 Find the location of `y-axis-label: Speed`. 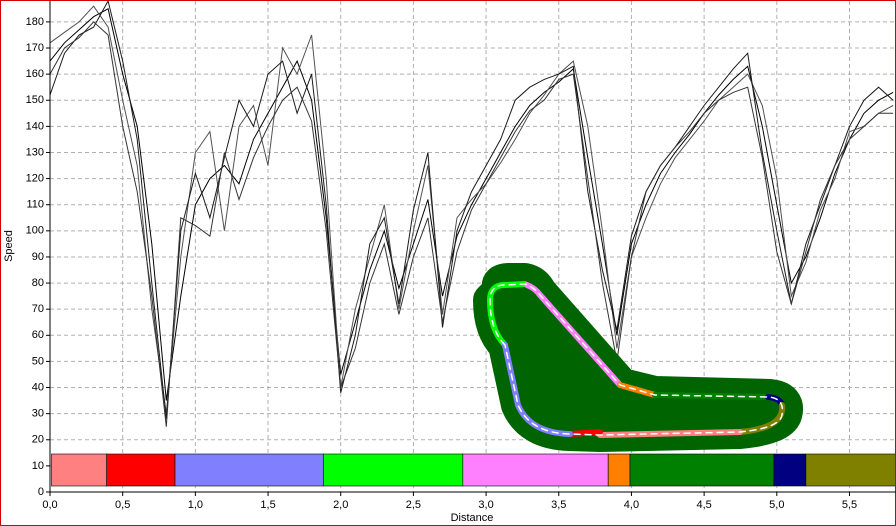

y-axis-label: Speed is located at coordinates (9, 246).